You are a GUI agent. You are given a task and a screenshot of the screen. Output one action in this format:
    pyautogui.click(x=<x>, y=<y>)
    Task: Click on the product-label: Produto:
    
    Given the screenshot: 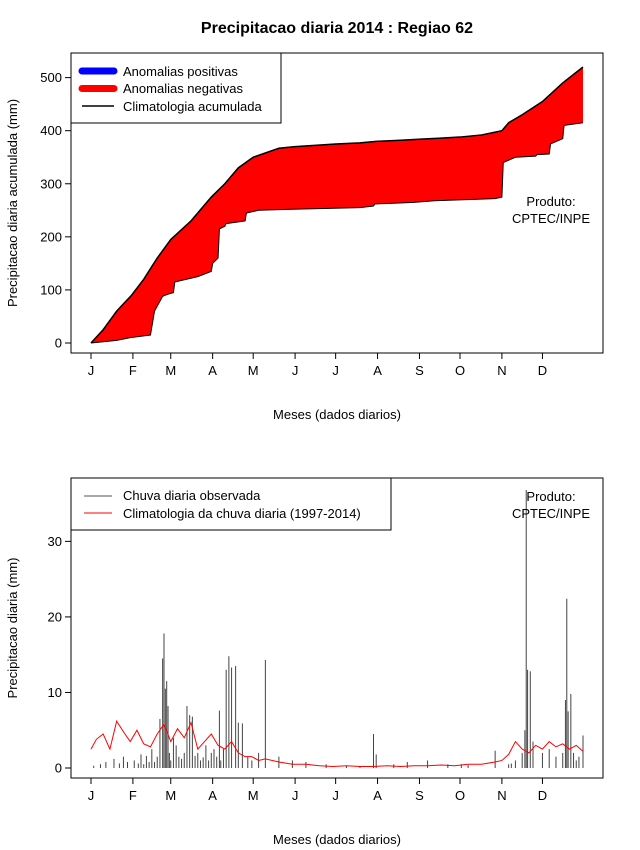 What is the action you would take?
    pyautogui.click(x=550, y=201)
    